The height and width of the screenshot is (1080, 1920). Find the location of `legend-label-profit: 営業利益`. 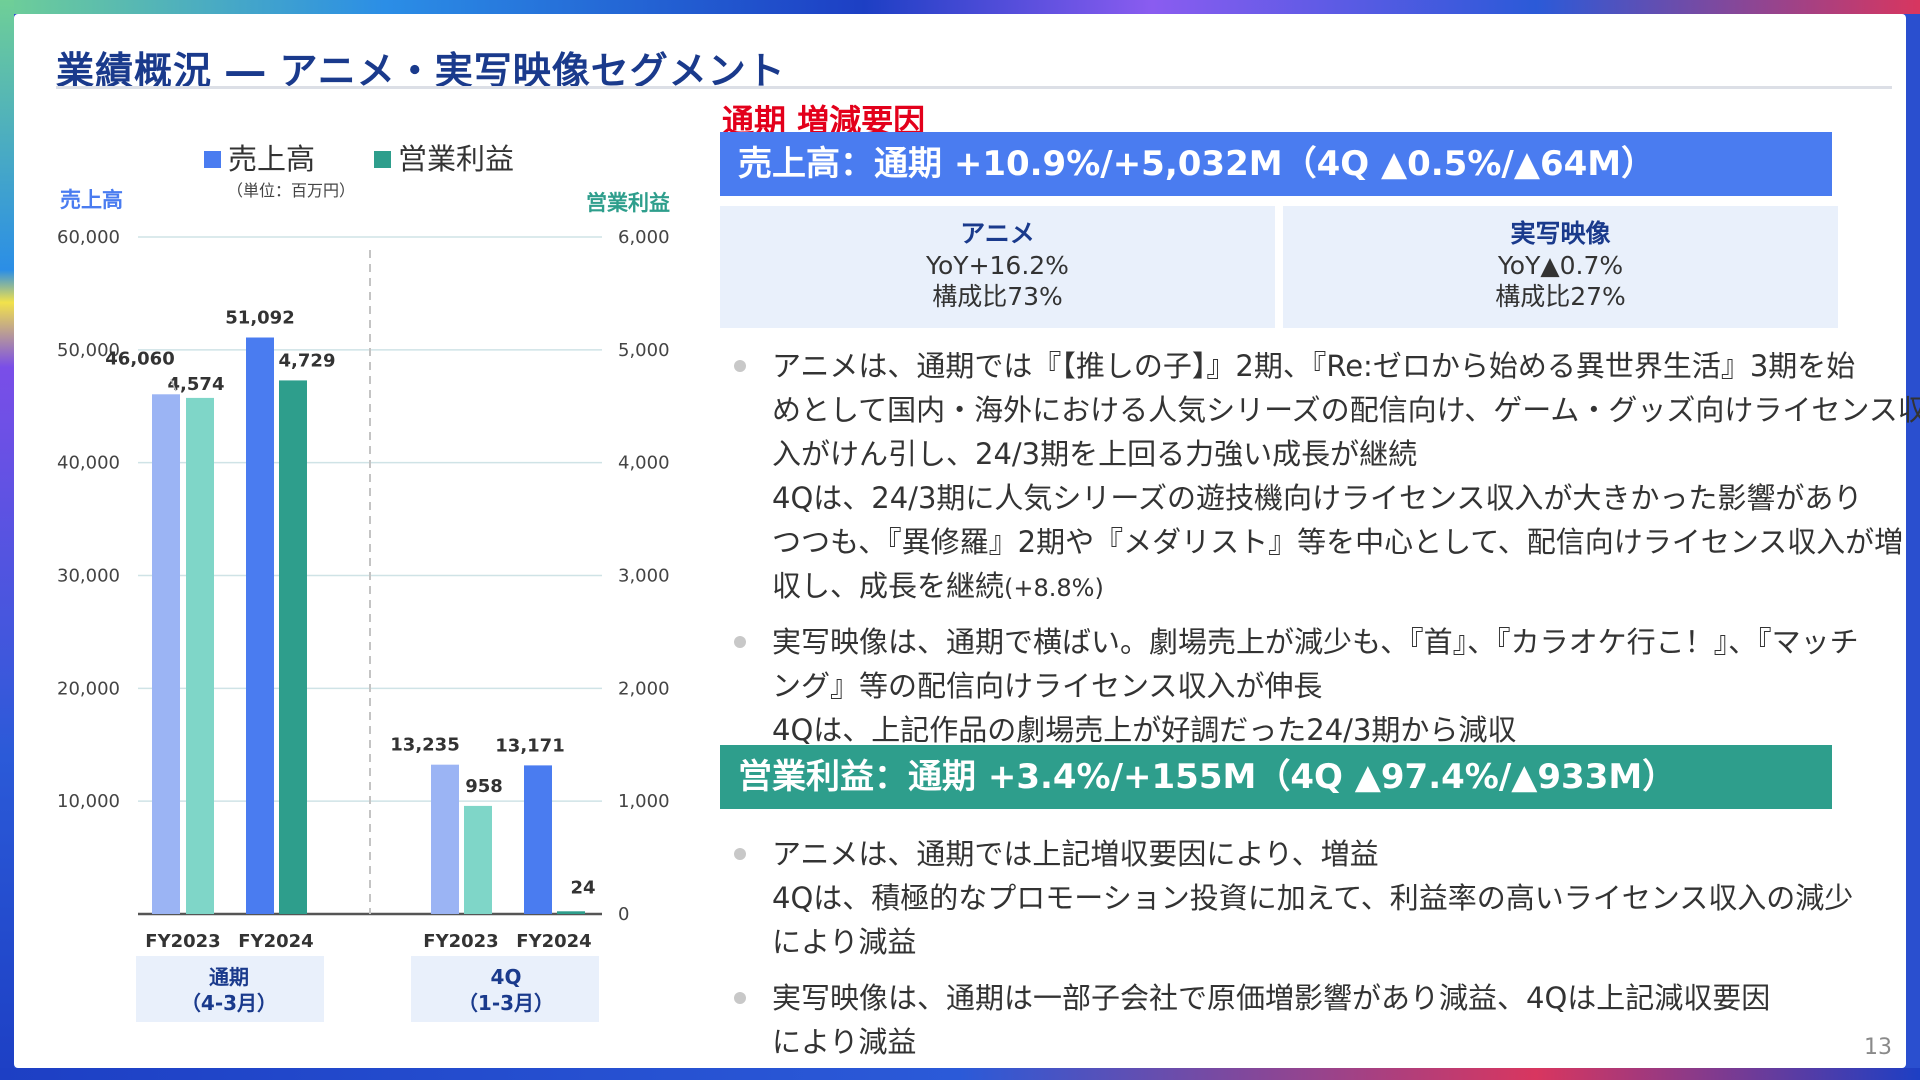

legend-label-profit: 営業利益 is located at coordinates (456, 159).